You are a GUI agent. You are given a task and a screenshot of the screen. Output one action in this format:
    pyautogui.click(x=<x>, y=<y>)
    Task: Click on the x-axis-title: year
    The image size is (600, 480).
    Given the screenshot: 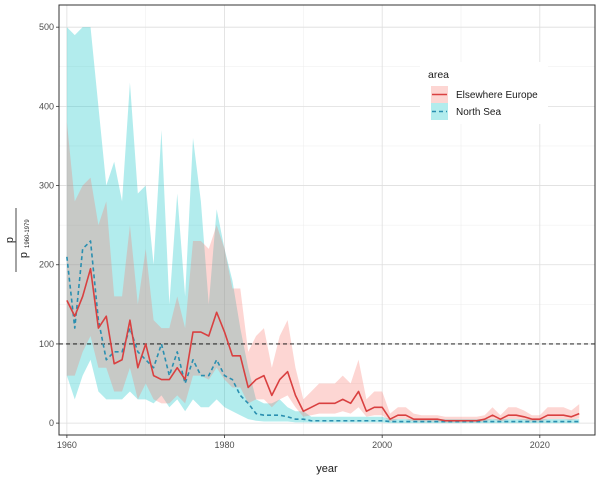 What is the action you would take?
    pyautogui.click(x=327, y=469)
    